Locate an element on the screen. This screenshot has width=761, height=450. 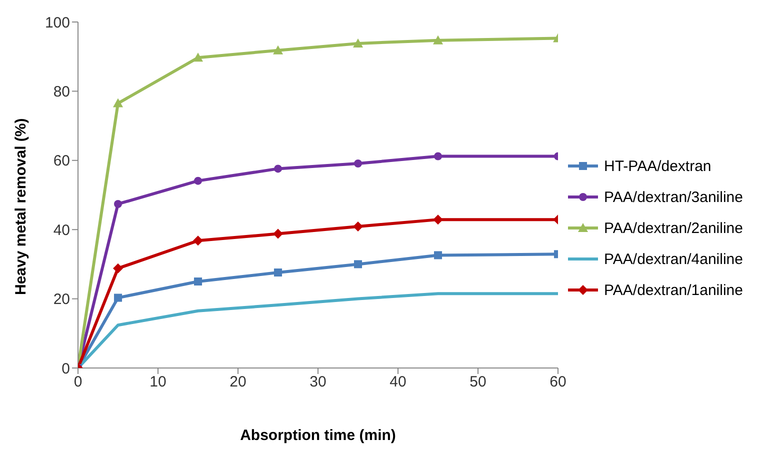
legend-label: PAA/dextran/1aniline is located at coordinates (673, 290).